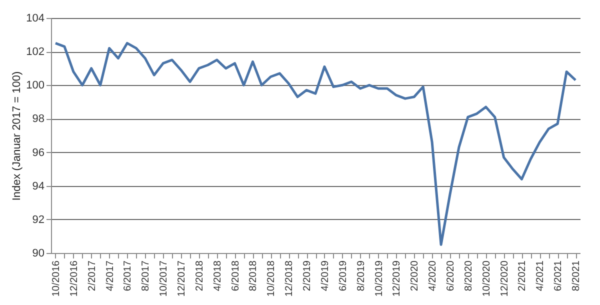 Image resolution: width=600 pixels, height=305 pixels. What do you see at coordinates (182, 278) in the screenshot?
I see `x-tick-label: 12/2017` at bounding box center [182, 278].